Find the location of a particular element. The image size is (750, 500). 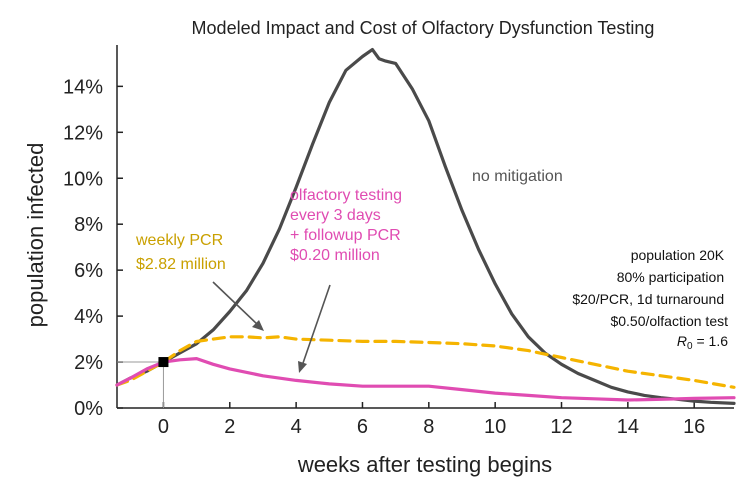

testing-start-marker is located at coordinates (163, 362).